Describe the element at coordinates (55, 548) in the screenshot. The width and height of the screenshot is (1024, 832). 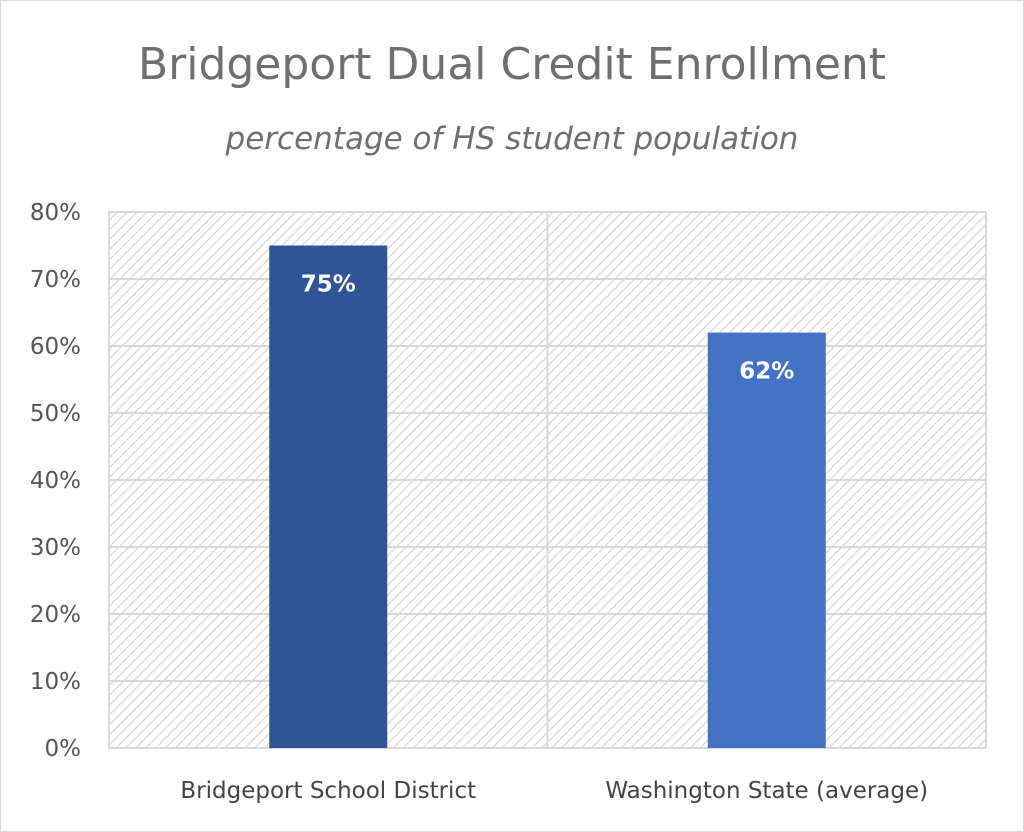
I see `y-tick-label: 30%` at that location.